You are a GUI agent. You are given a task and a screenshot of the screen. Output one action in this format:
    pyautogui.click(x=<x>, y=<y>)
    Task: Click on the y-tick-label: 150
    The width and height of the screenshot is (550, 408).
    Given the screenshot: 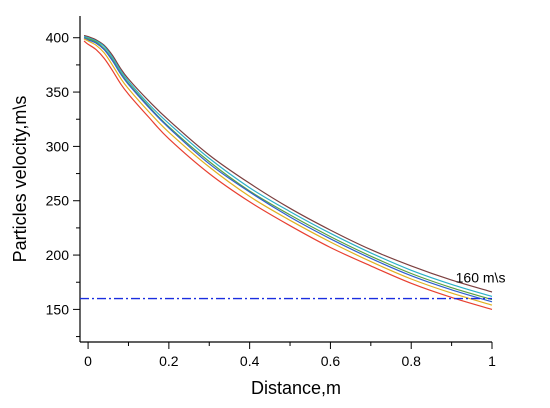 What is the action you would take?
    pyautogui.click(x=58, y=309)
    